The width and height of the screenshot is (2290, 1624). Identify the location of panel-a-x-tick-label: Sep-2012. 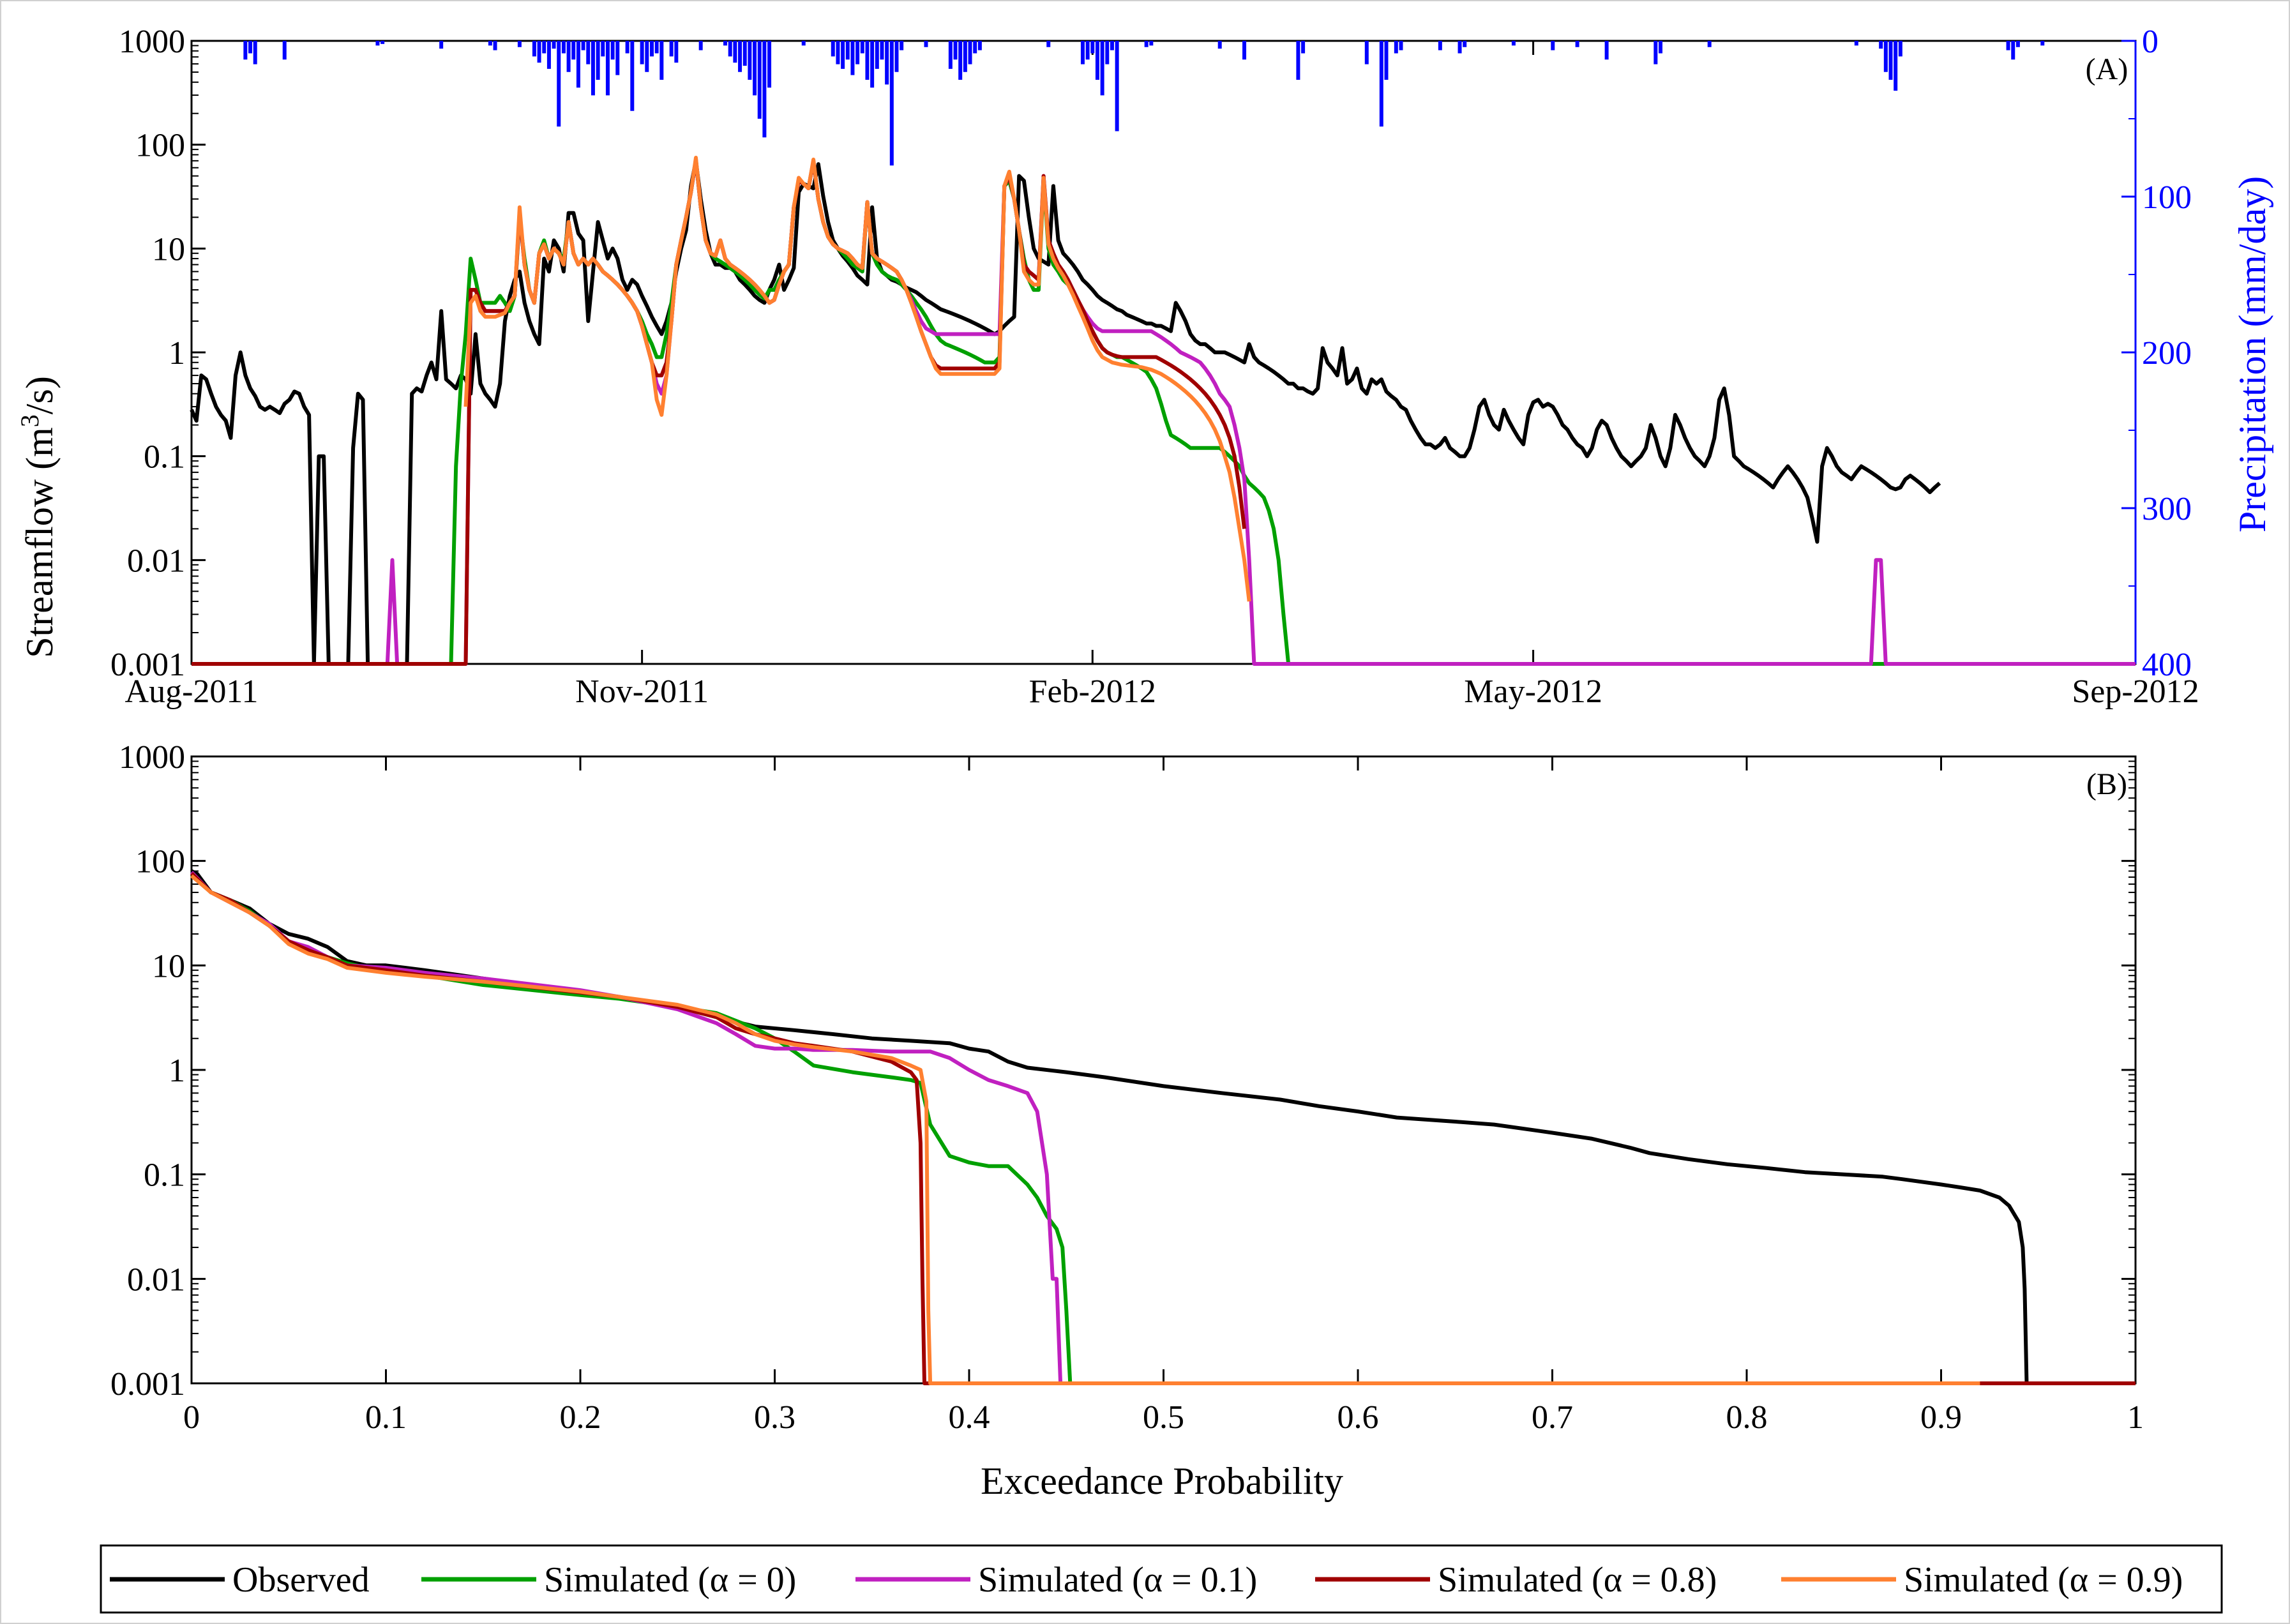
(2136, 691).